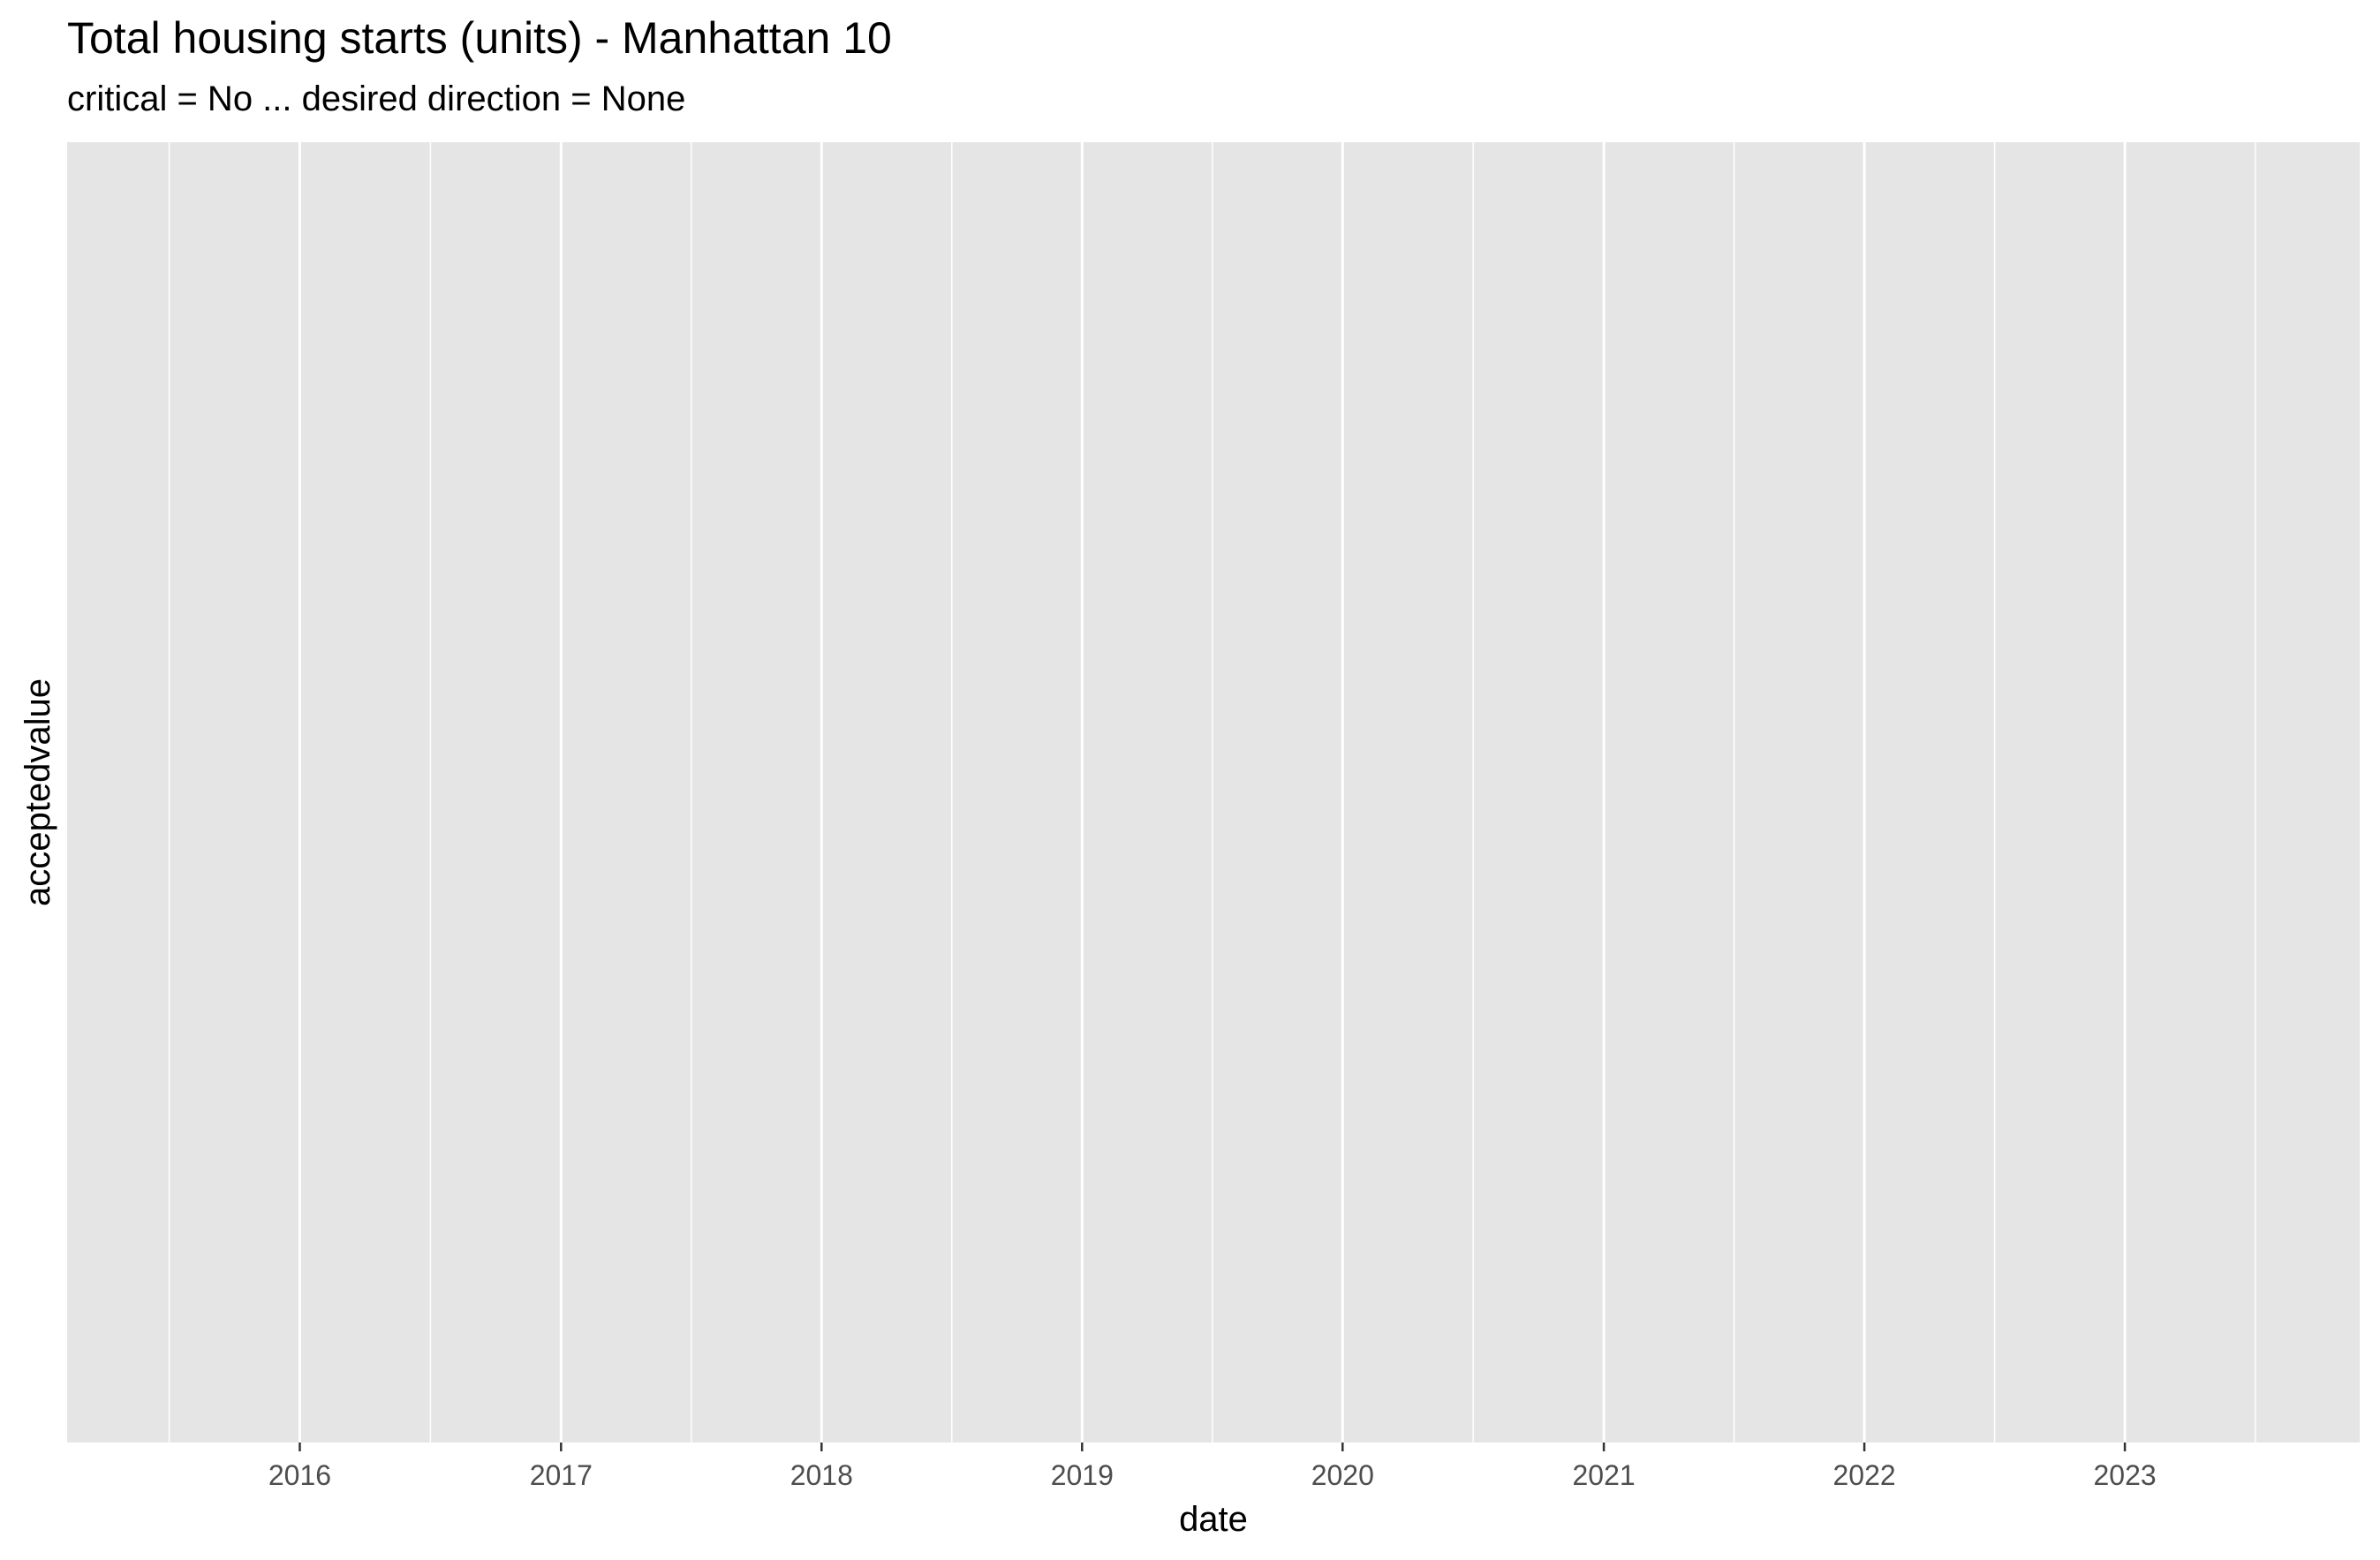 The image size is (2380, 1560). Describe the element at coordinates (1604, 1475) in the screenshot. I see `x-tick-label: 2021` at that location.